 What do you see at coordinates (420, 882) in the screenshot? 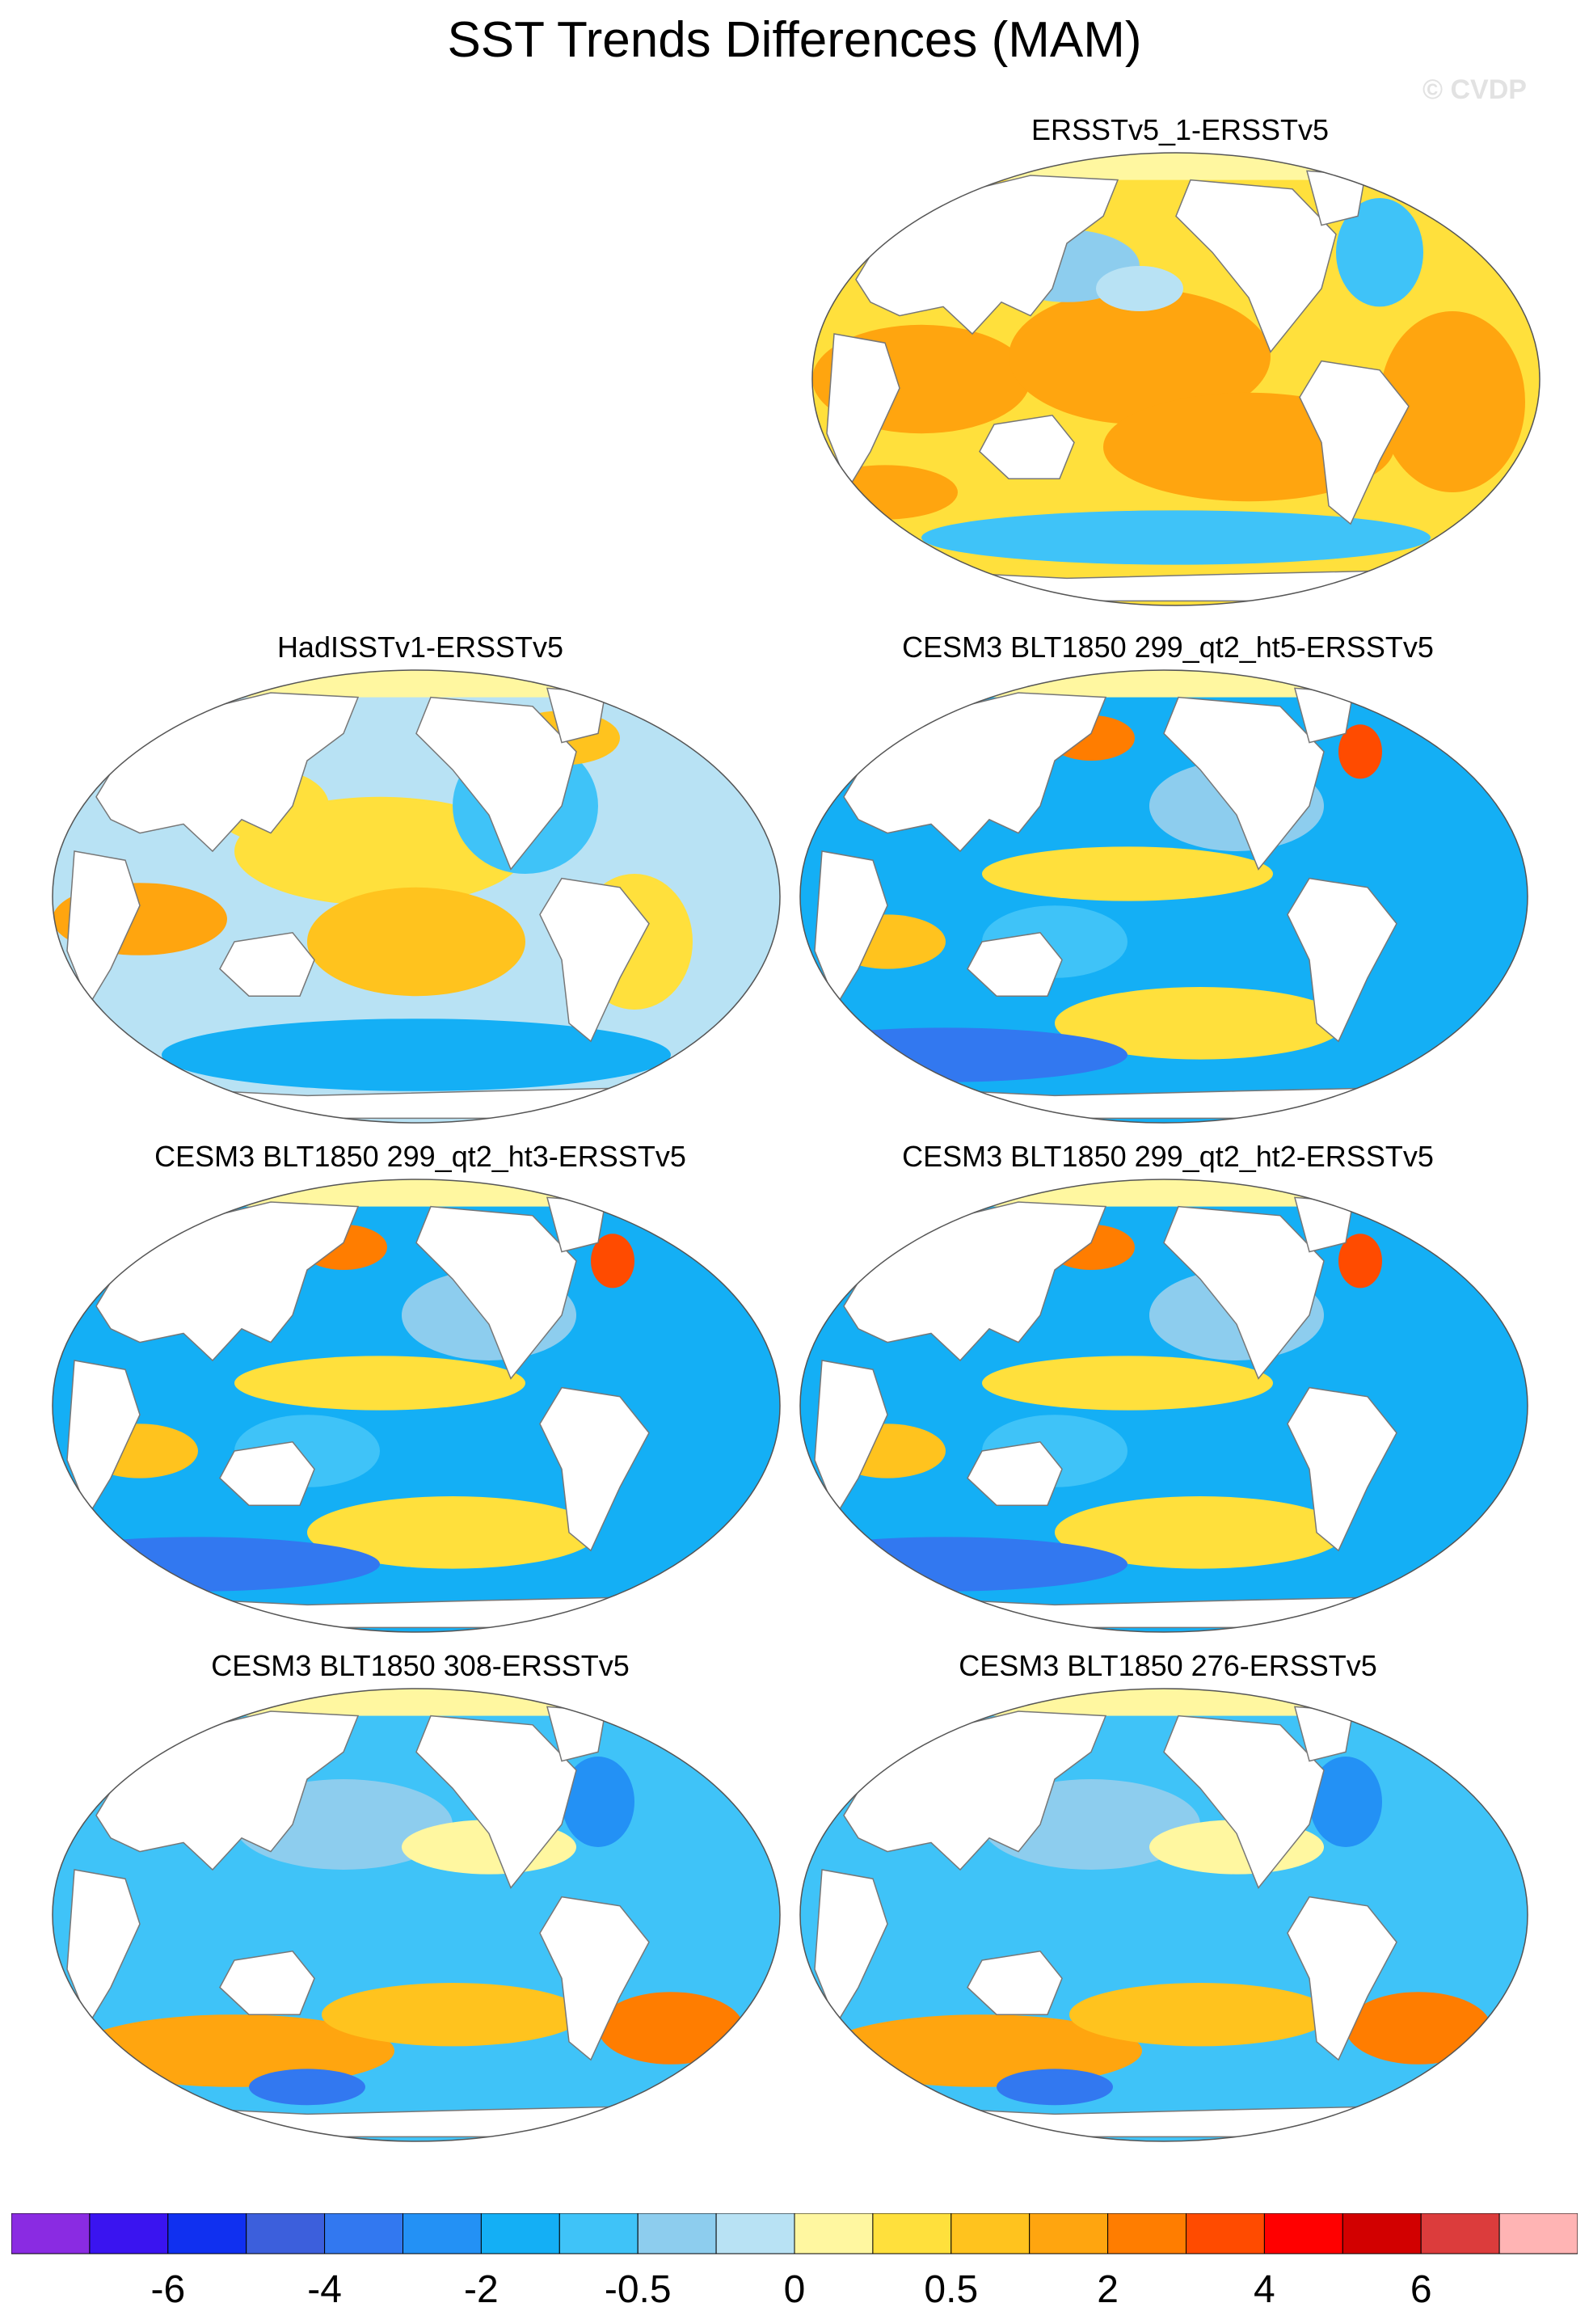
I see `map-panel-hadisst: HadISSTv1-ERSSTv5` at bounding box center [420, 882].